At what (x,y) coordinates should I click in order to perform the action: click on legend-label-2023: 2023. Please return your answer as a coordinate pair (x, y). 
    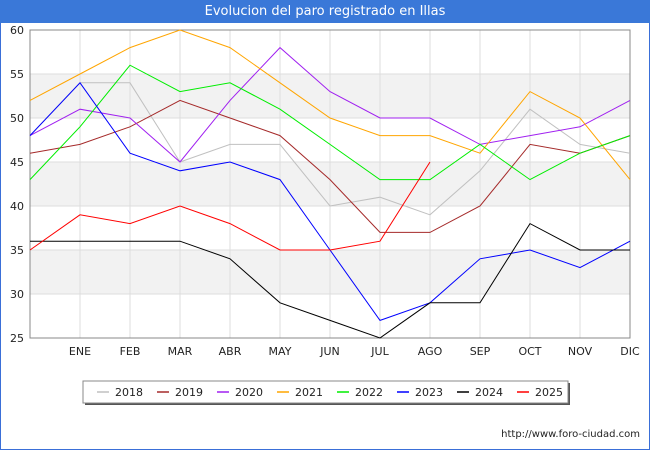
    Looking at the image, I should click on (429, 392).